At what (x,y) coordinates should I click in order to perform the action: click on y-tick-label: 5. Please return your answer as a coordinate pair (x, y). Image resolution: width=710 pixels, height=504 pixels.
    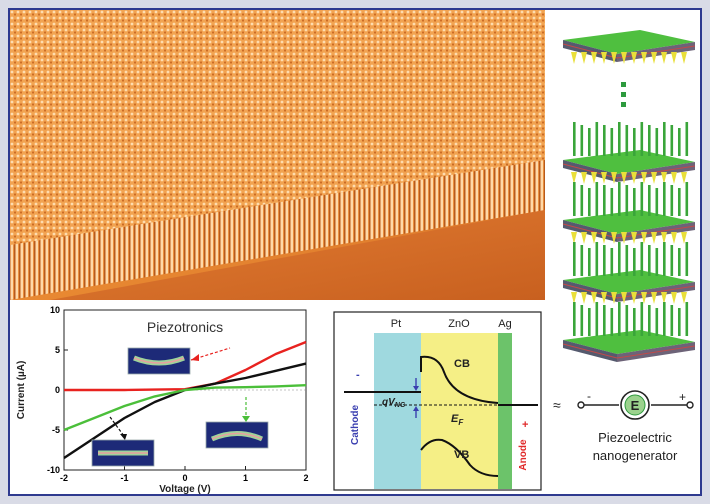
    Looking at the image, I should click on (57, 350).